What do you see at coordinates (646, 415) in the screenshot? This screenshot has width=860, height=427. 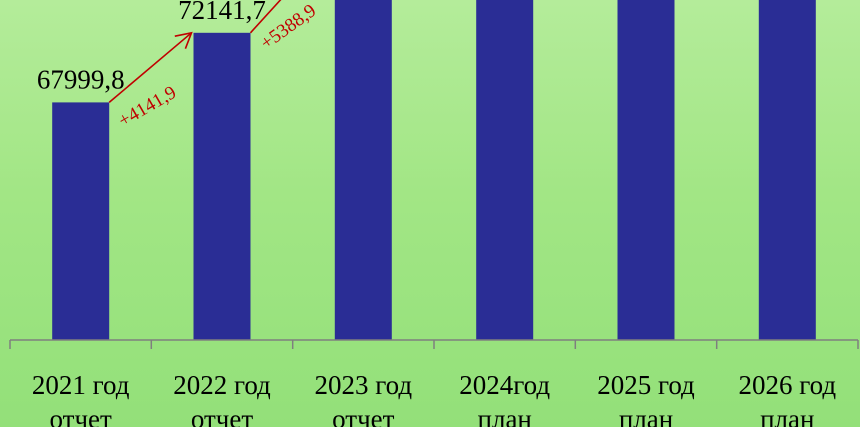 I see `category-label-4-1: план` at bounding box center [646, 415].